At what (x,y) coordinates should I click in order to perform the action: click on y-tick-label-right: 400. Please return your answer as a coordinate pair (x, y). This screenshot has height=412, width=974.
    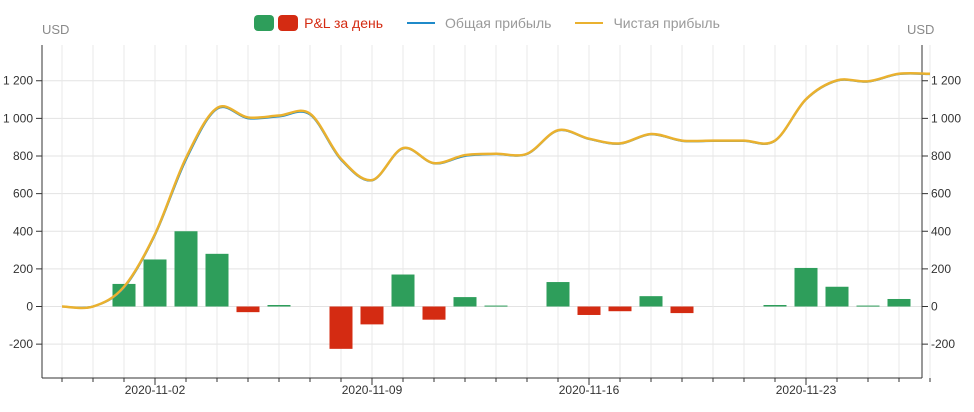
    Looking at the image, I should click on (941, 231).